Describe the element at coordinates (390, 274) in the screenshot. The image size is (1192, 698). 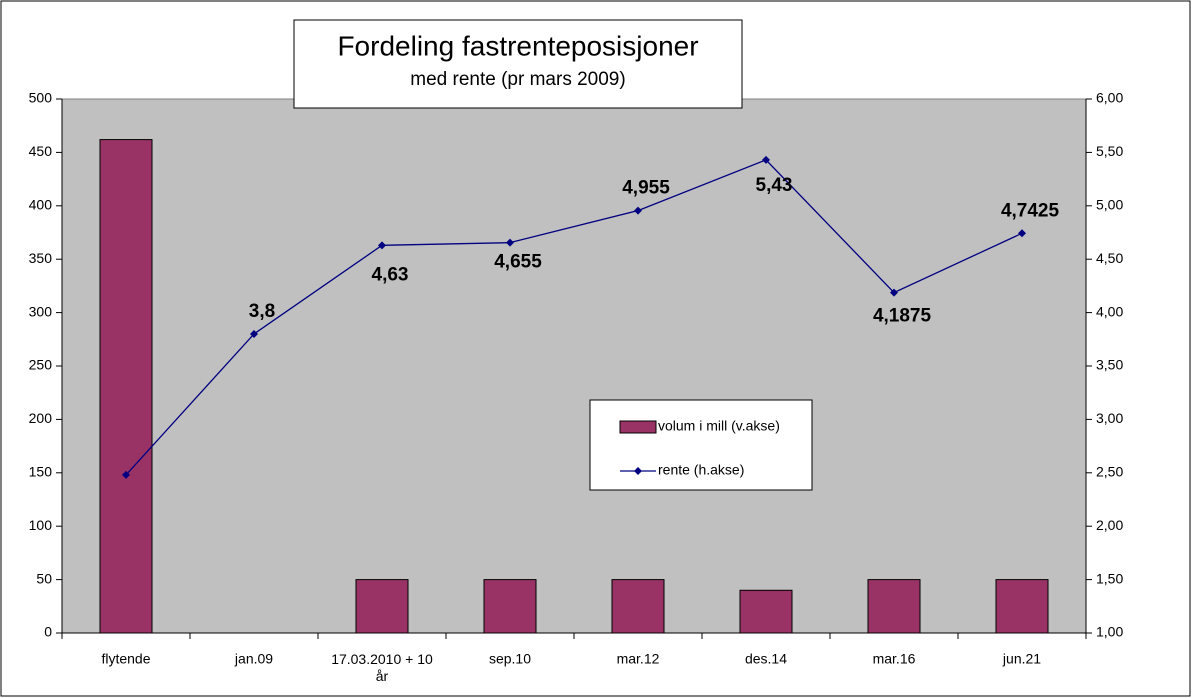
I see `data-label: 4,63` at that location.